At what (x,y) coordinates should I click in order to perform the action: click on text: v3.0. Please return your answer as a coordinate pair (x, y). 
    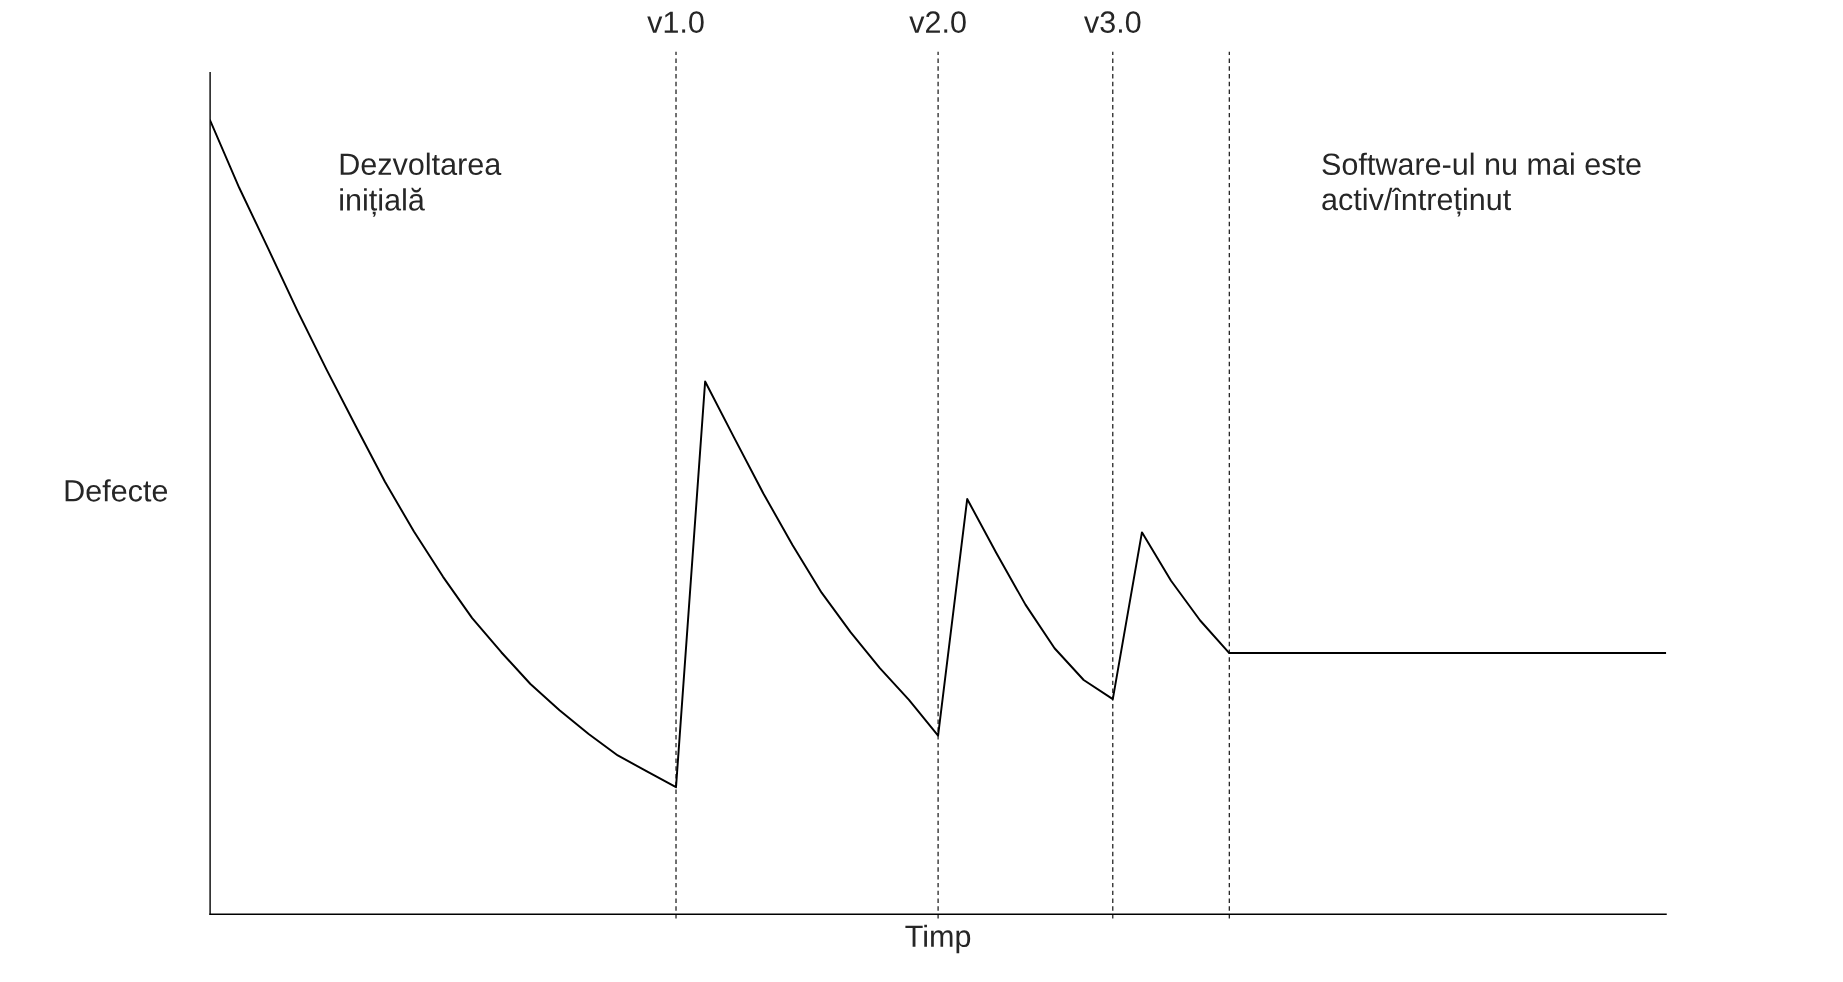
    Looking at the image, I should click on (1112, 22).